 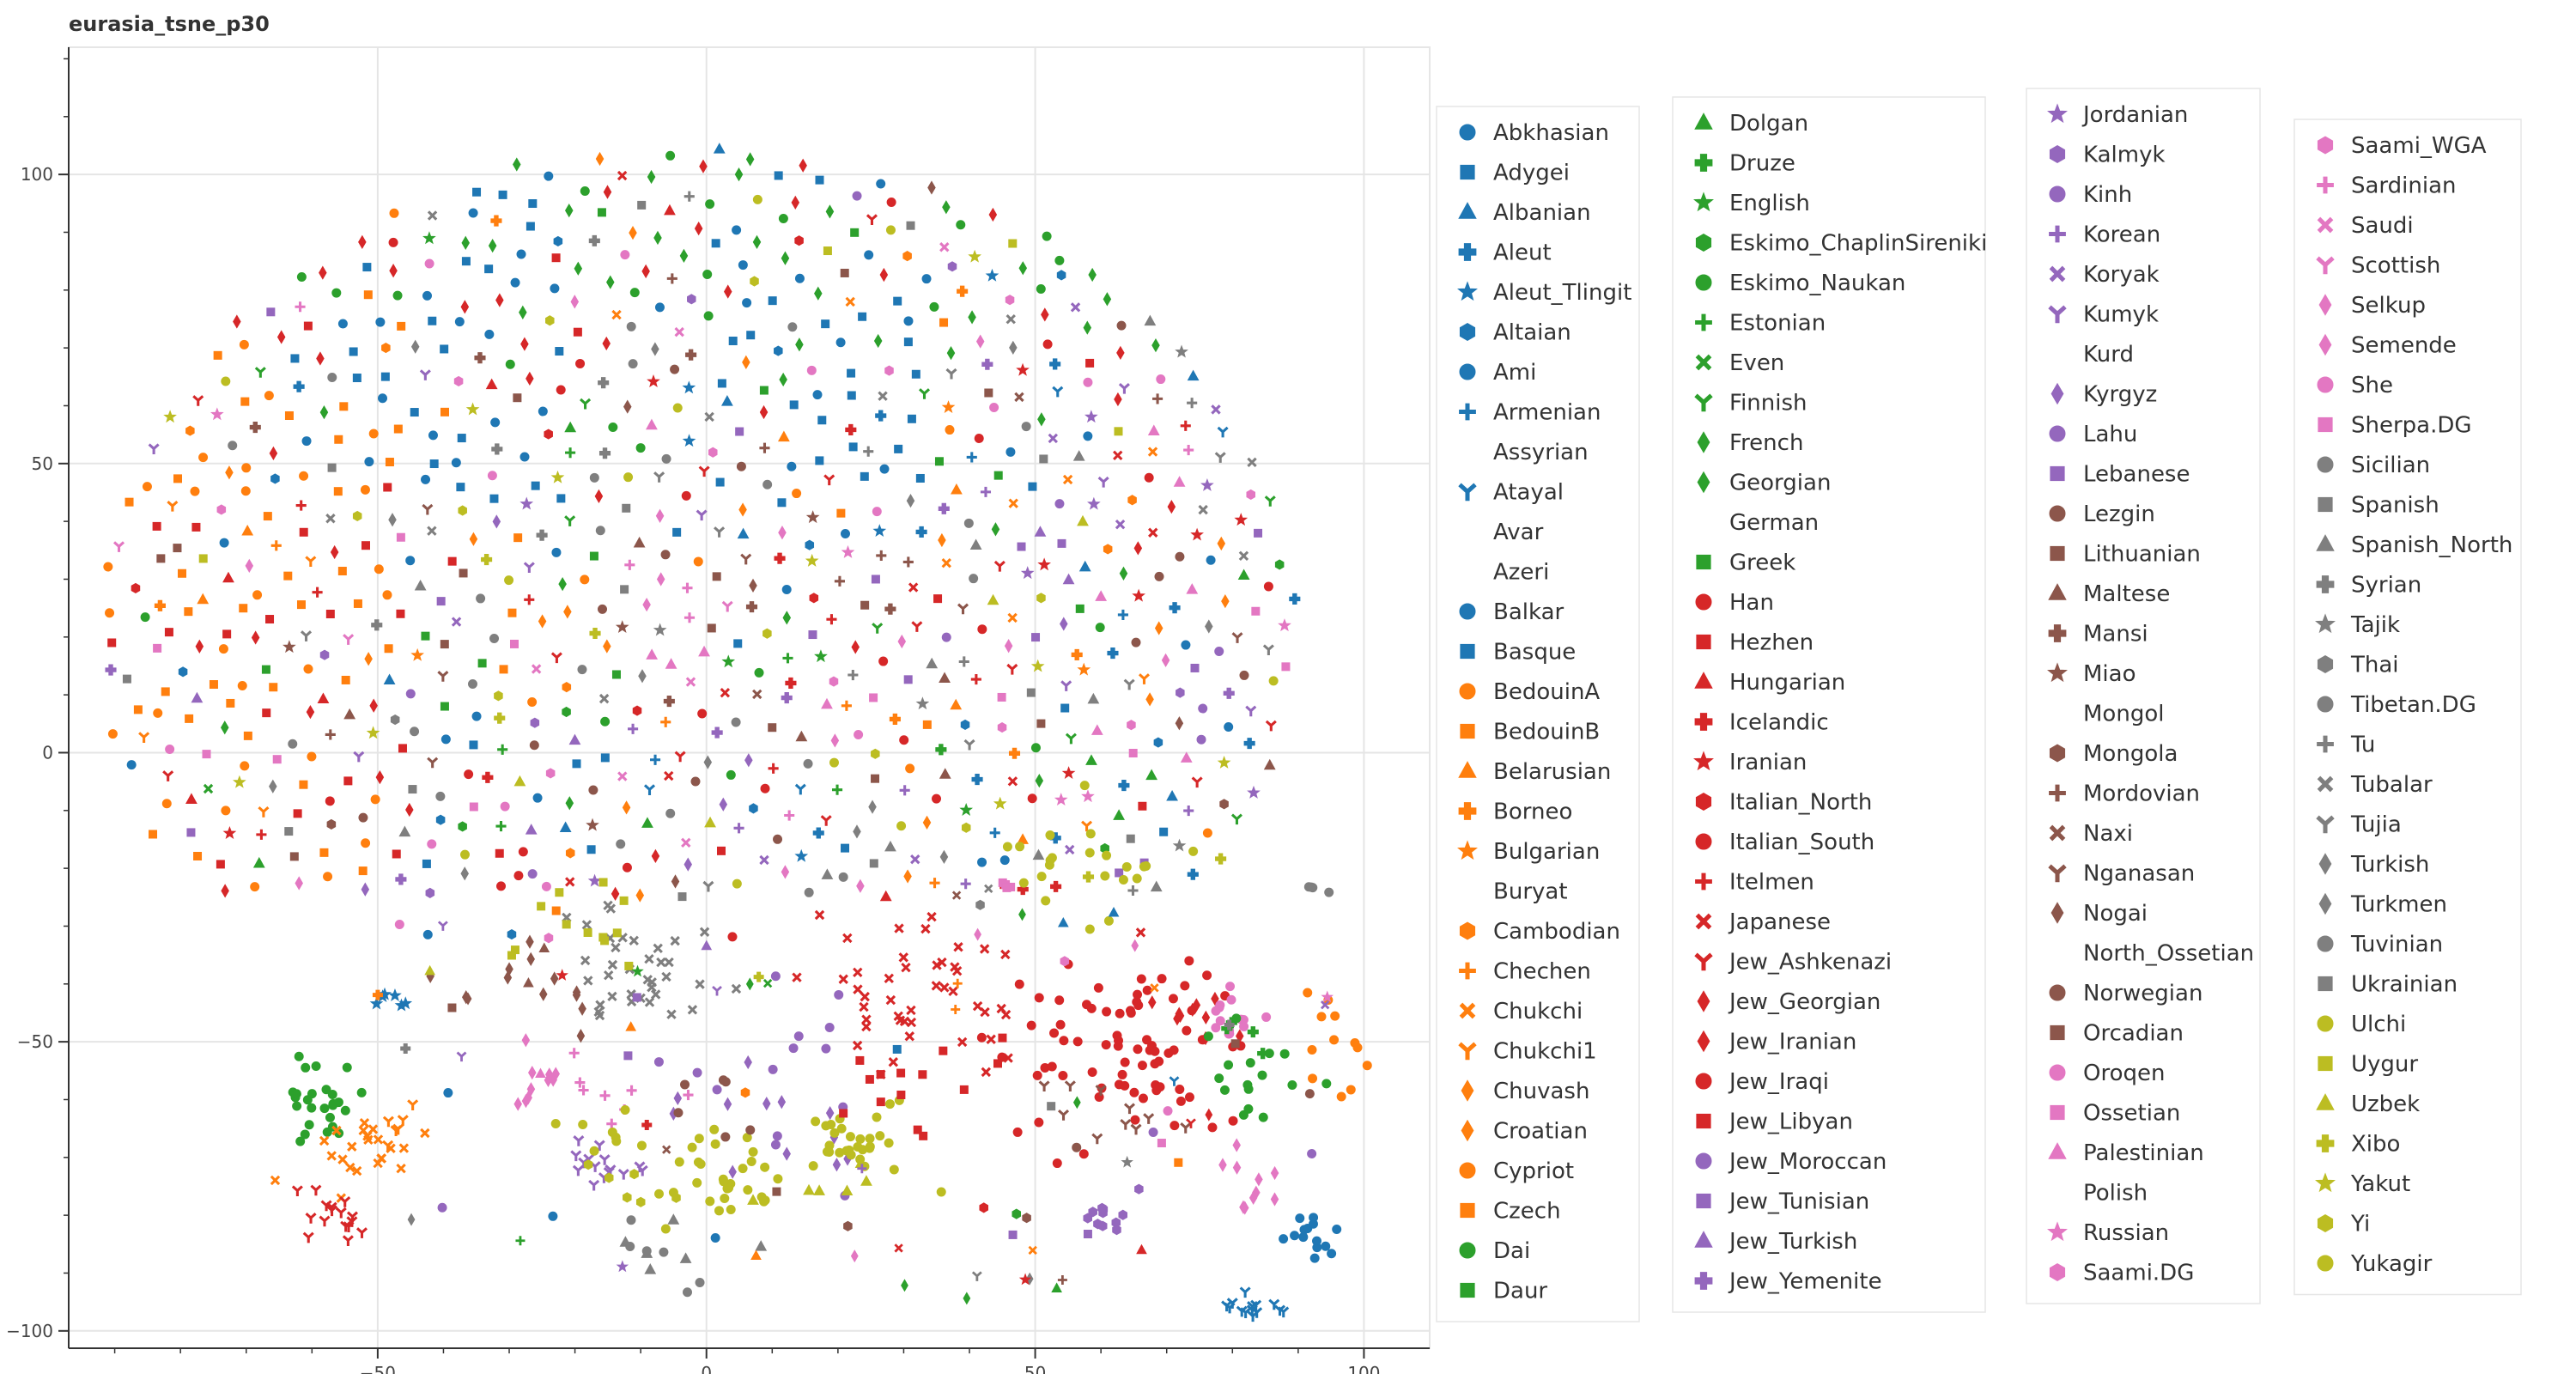 I want to click on legend-item: Uygur, so click(x=2368, y=1065).